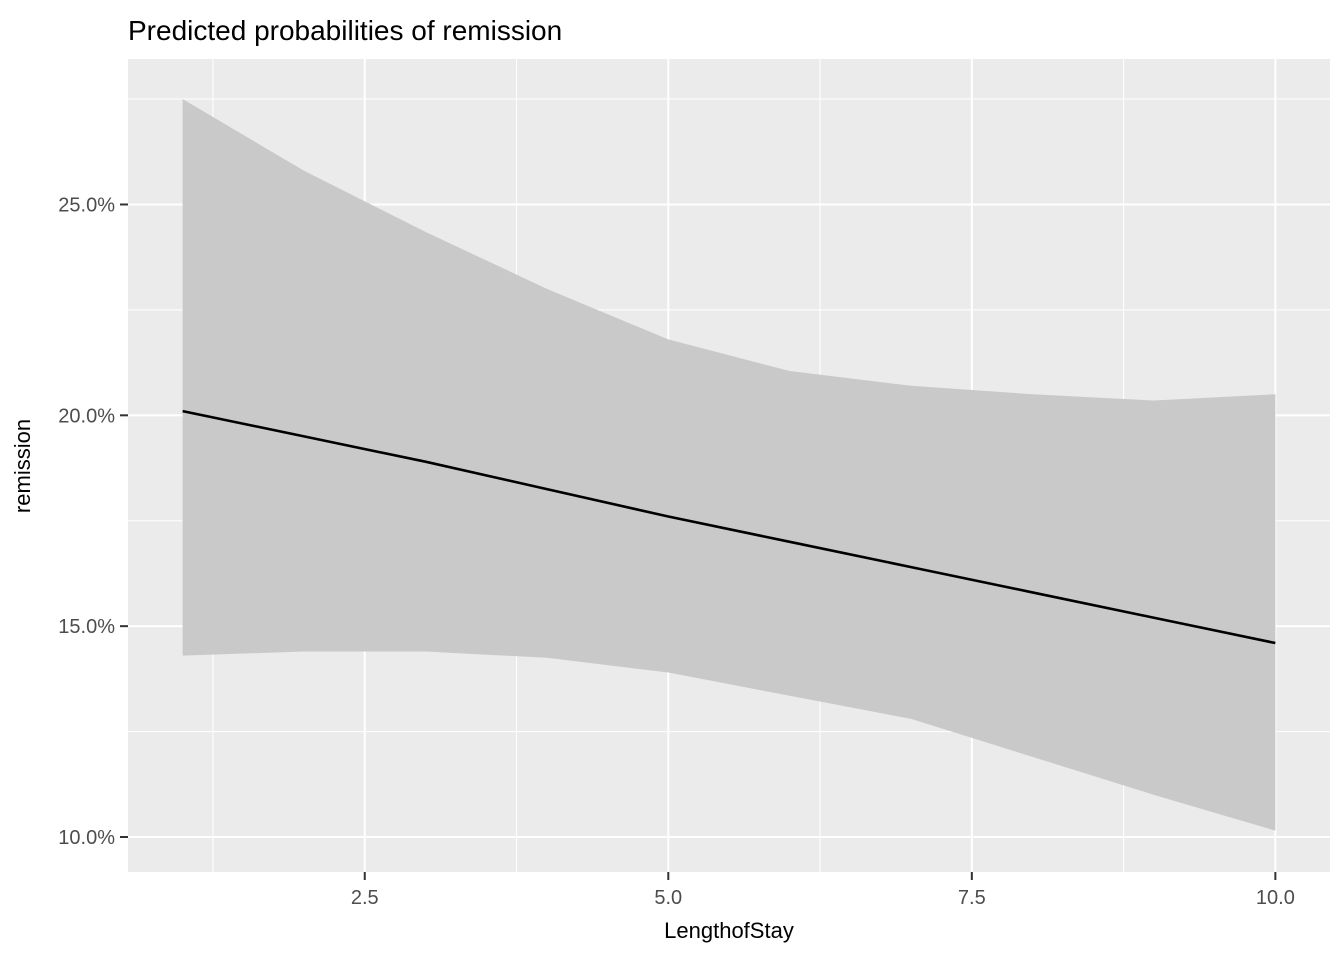 This screenshot has width=1344, height=965. What do you see at coordinates (972, 898) in the screenshot?
I see `x-tick-label: 7.5` at bounding box center [972, 898].